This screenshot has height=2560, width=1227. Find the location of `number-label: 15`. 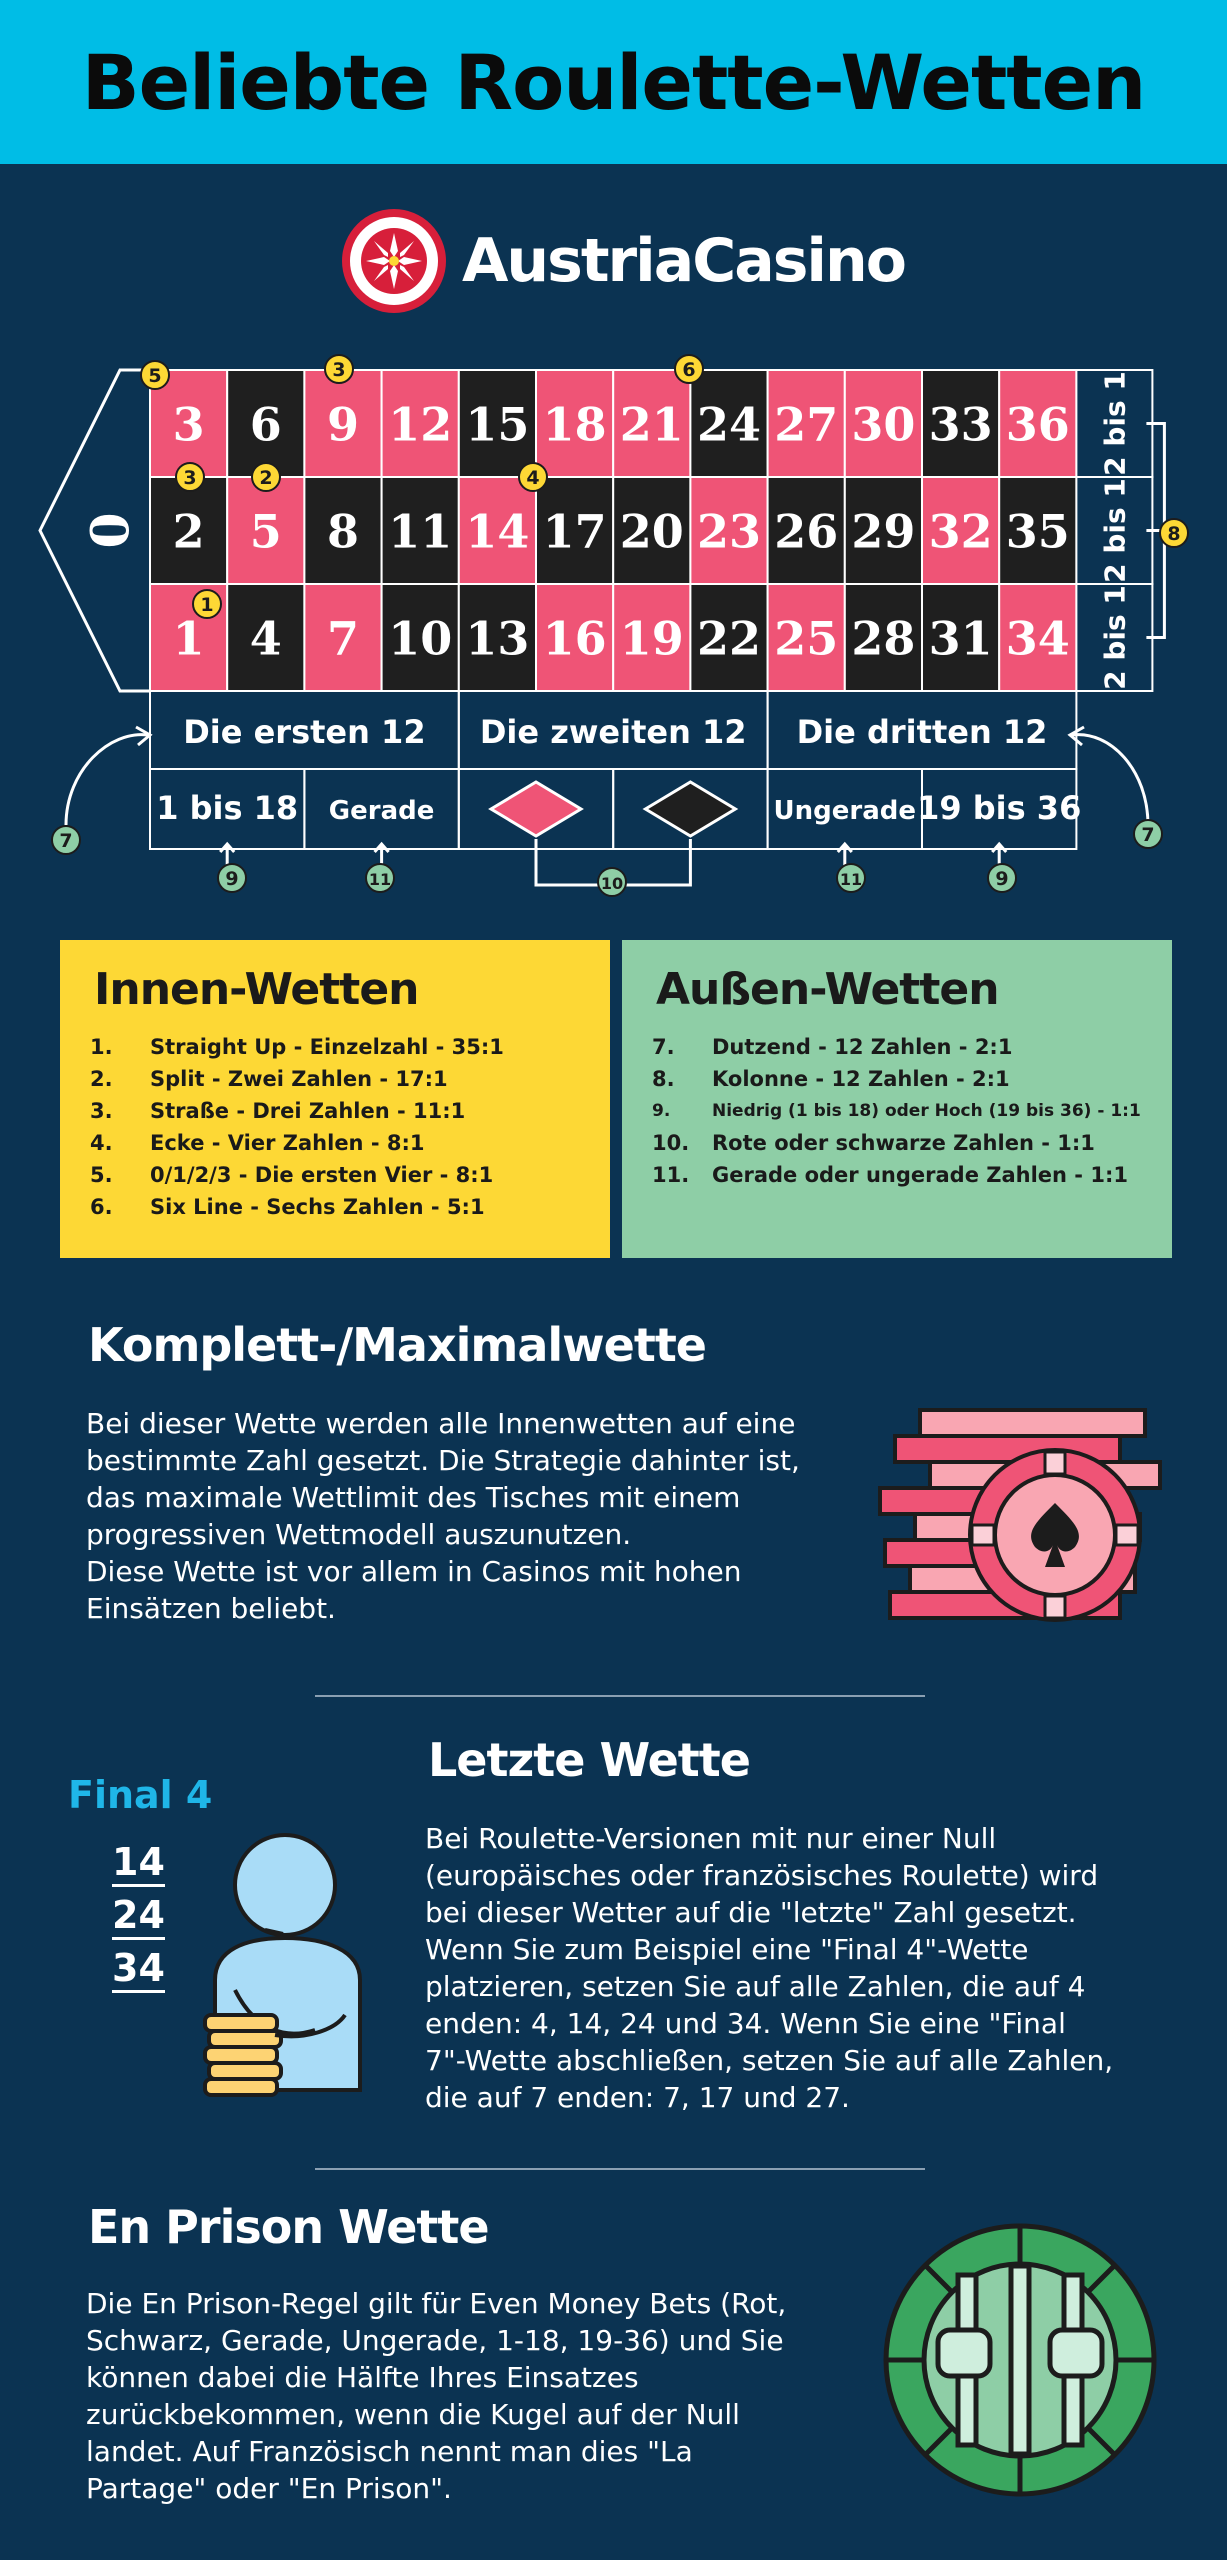

number-label: 15 is located at coordinates (497, 425).